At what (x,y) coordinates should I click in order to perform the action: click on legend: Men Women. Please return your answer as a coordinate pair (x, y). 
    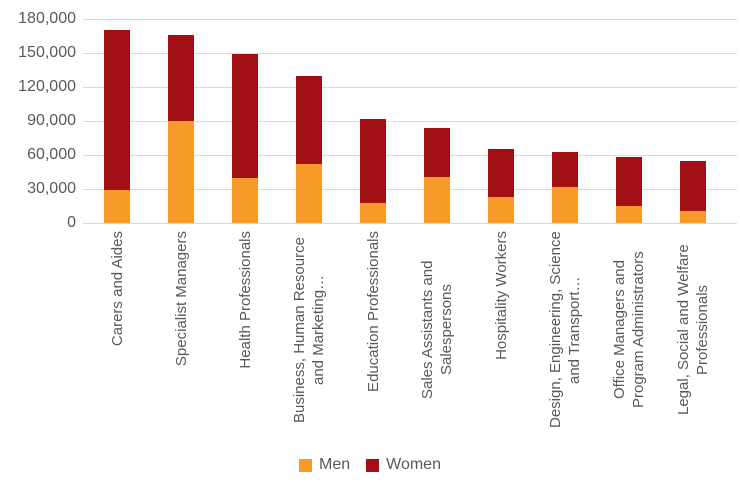
    Looking at the image, I should click on (370, 465).